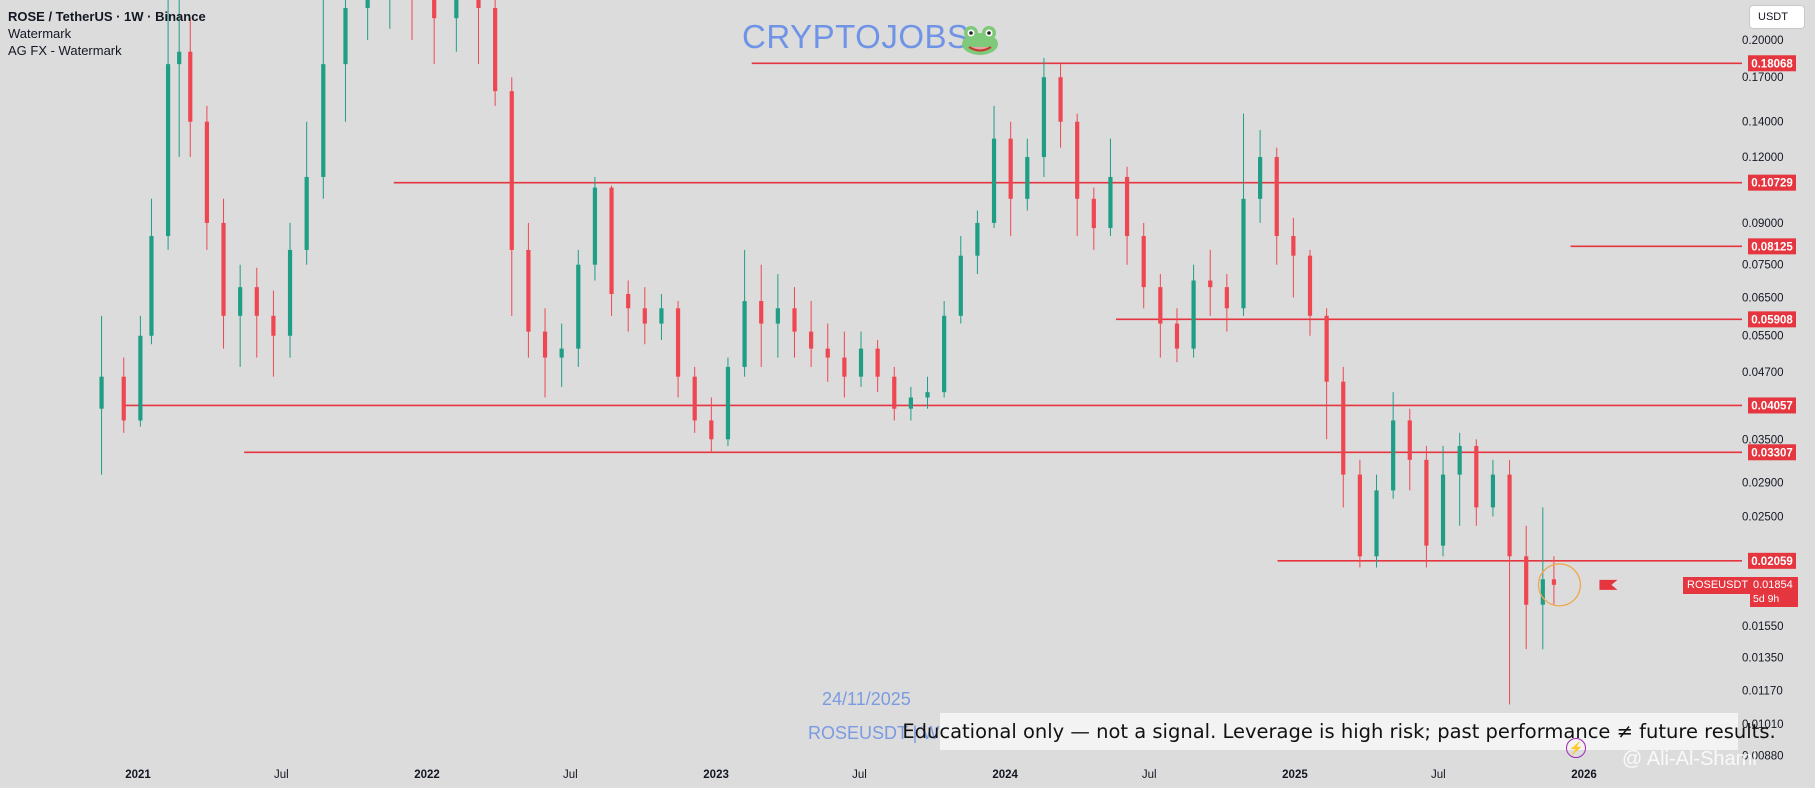 Image resolution: width=1815 pixels, height=788 pixels. I want to click on y-tick-label: 0.17000, so click(1763, 78).